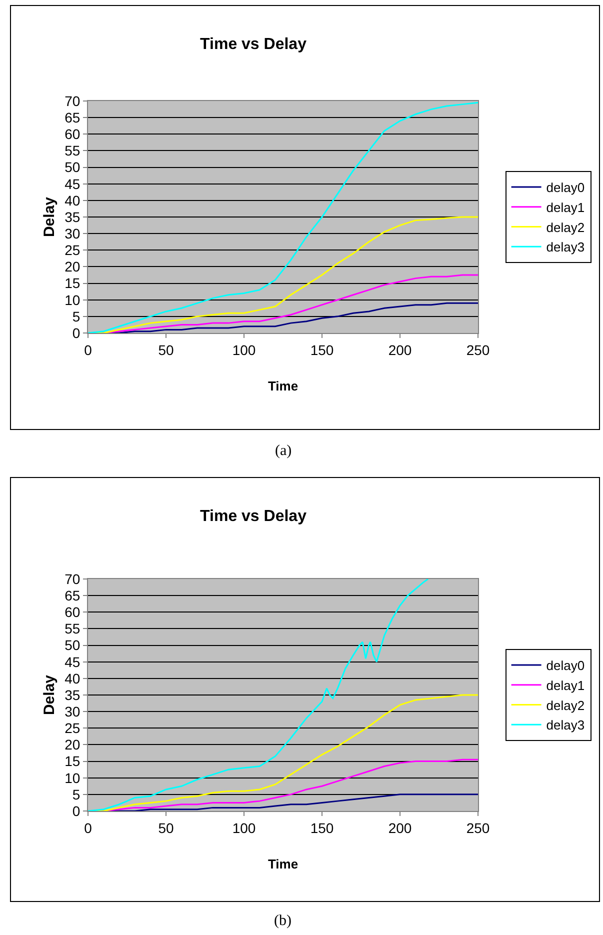 The width and height of the screenshot is (603, 935). Describe the element at coordinates (283, 451) in the screenshot. I see `text: (a)` at that location.